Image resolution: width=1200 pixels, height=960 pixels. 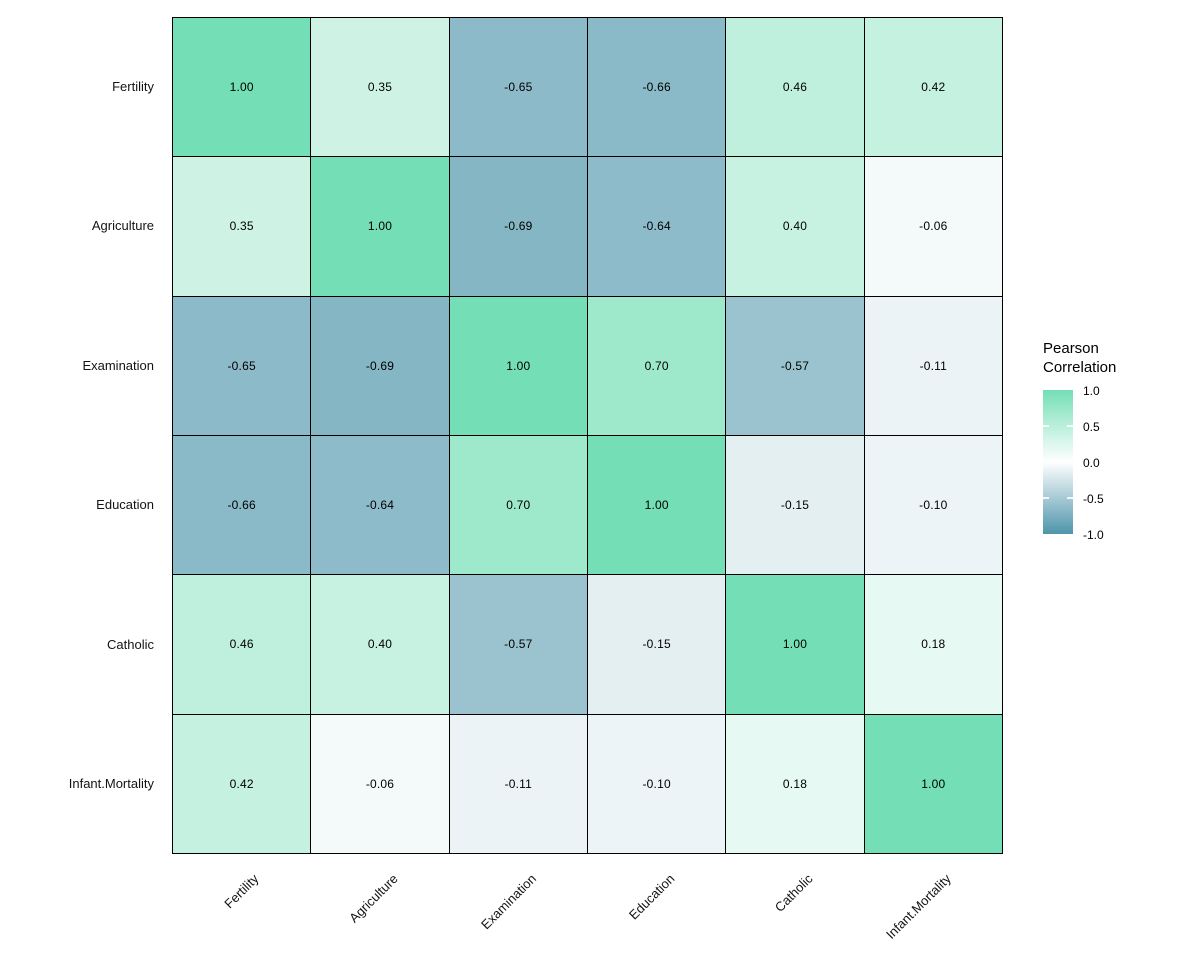 I want to click on x-axis-label: Infant.Mortality, so click(x=919, y=906).